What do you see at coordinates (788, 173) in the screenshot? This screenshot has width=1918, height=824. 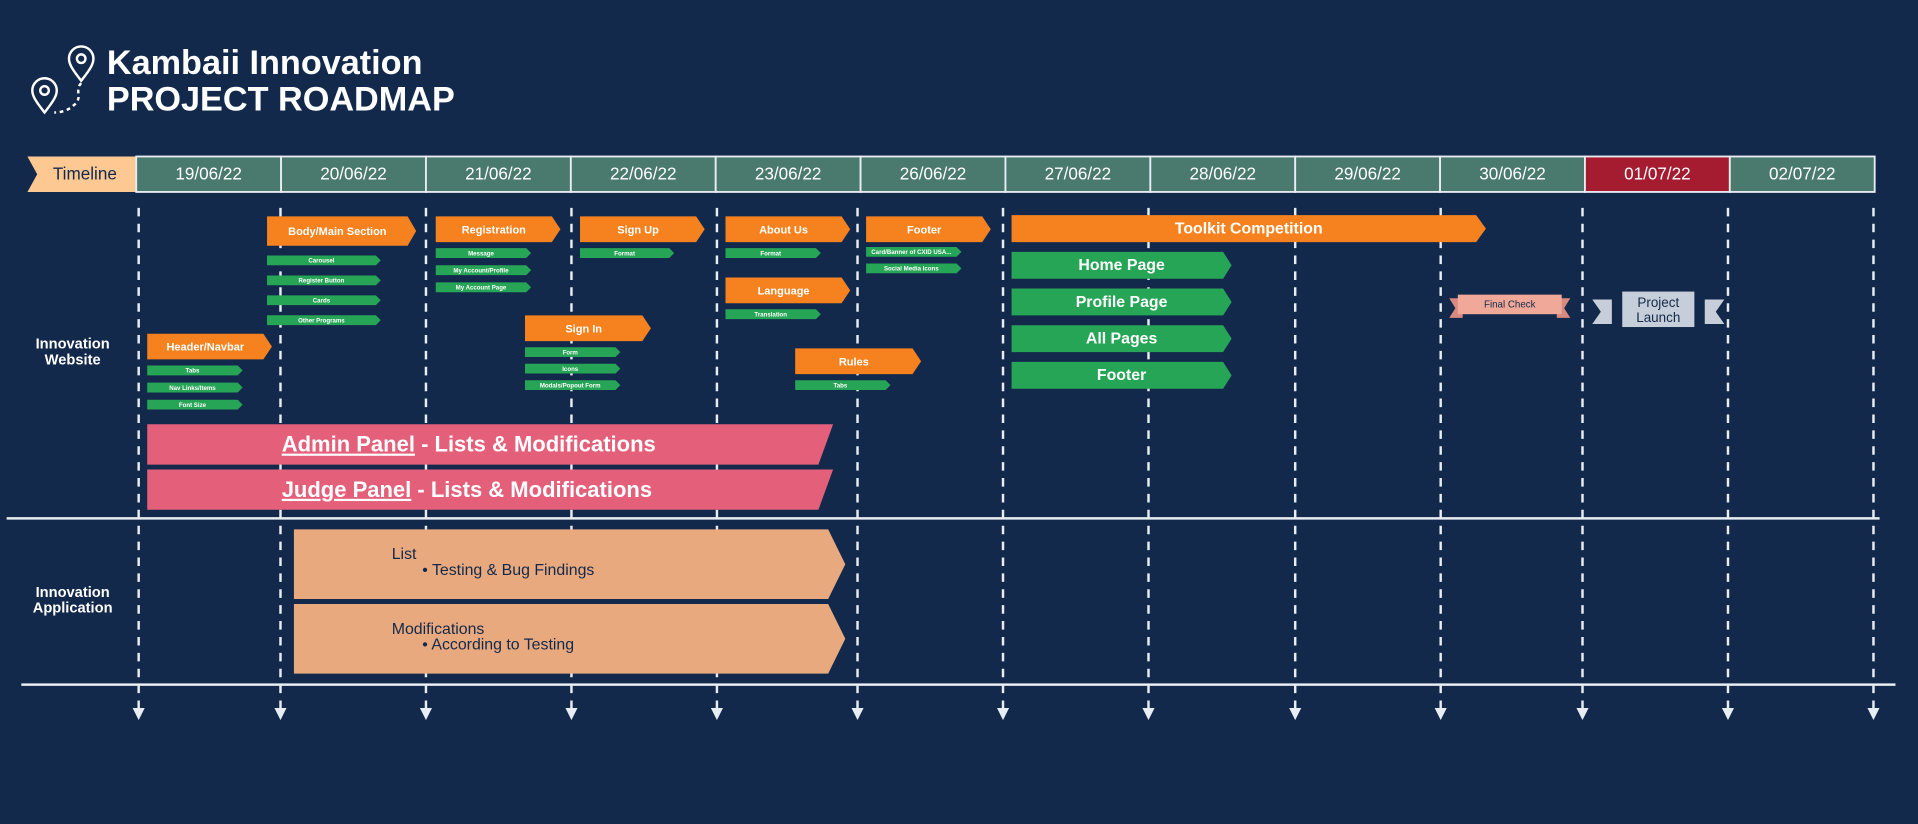 I see `date-label: 23/06/22` at bounding box center [788, 173].